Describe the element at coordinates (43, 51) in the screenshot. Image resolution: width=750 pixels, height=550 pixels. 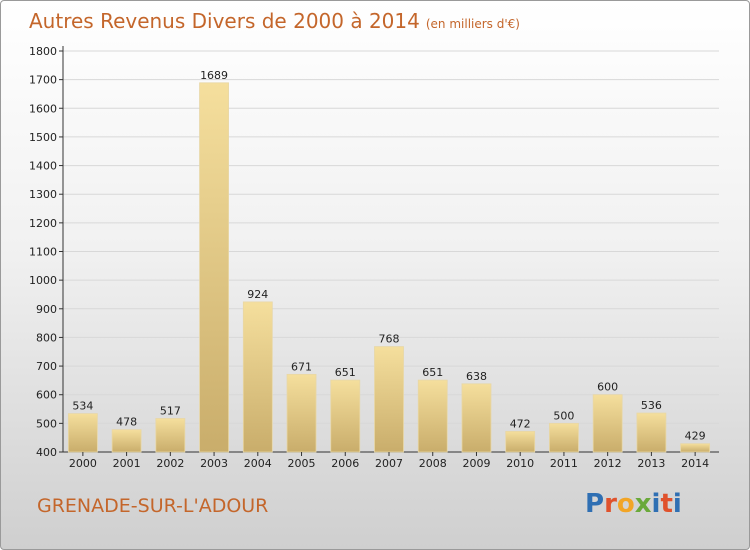
I see `y-tick-label: 1800` at that location.